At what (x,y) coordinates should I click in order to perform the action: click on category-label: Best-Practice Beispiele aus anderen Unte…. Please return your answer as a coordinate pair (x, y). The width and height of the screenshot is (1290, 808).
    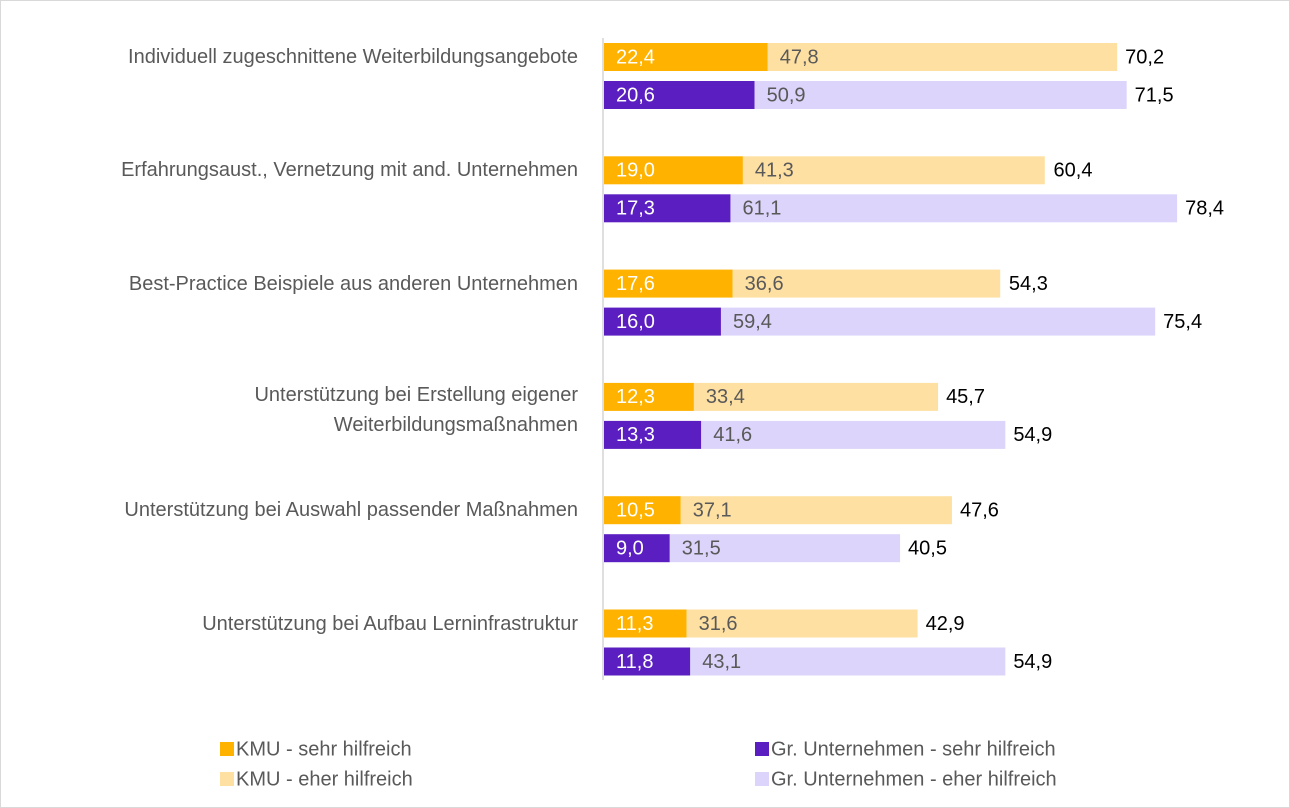
    Looking at the image, I should click on (353, 283).